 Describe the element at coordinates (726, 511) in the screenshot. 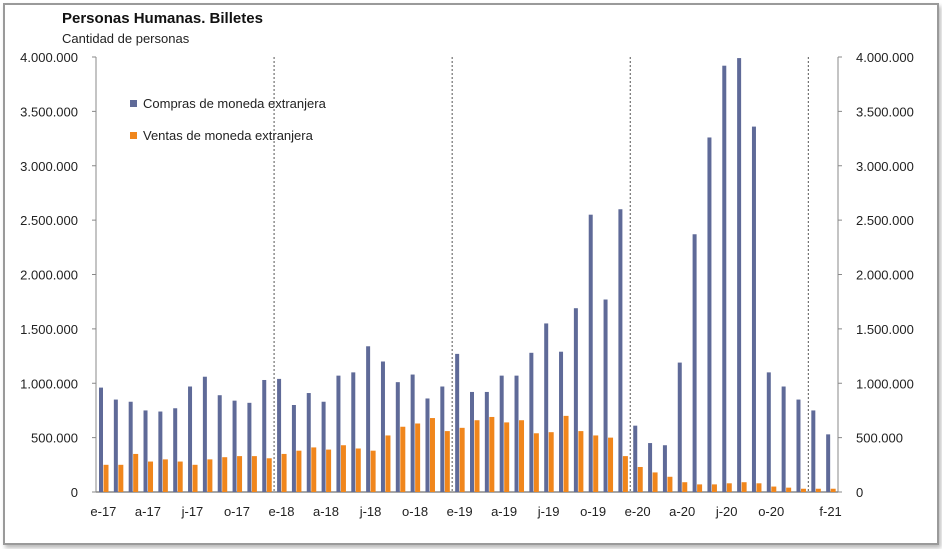

I see `x-tick-label: j-20` at that location.